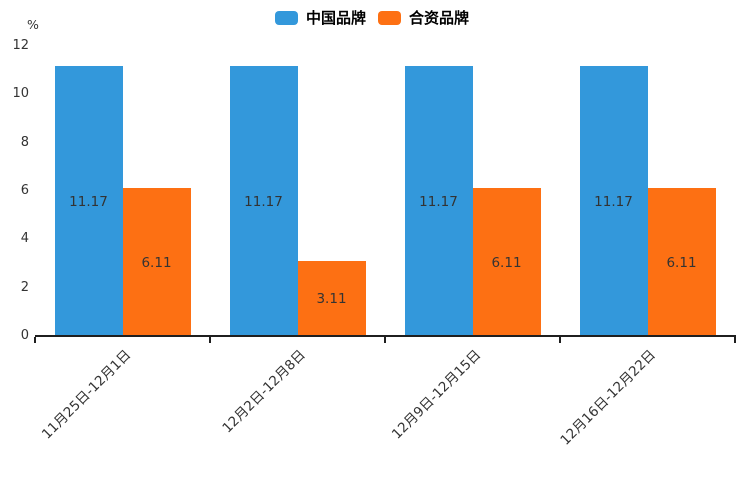 This screenshot has width=744, height=496. I want to click on y-axis-tick-label: 2, so click(24, 287).